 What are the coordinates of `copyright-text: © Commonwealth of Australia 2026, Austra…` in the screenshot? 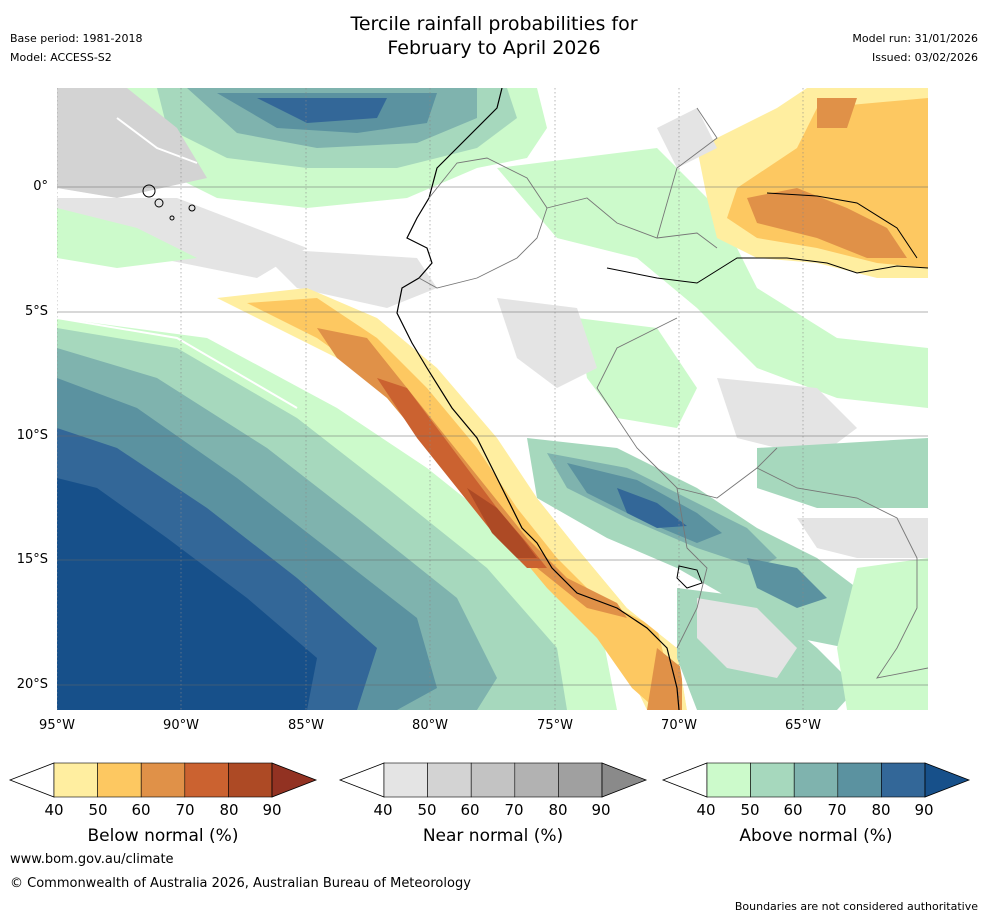 It's located at (240, 883).